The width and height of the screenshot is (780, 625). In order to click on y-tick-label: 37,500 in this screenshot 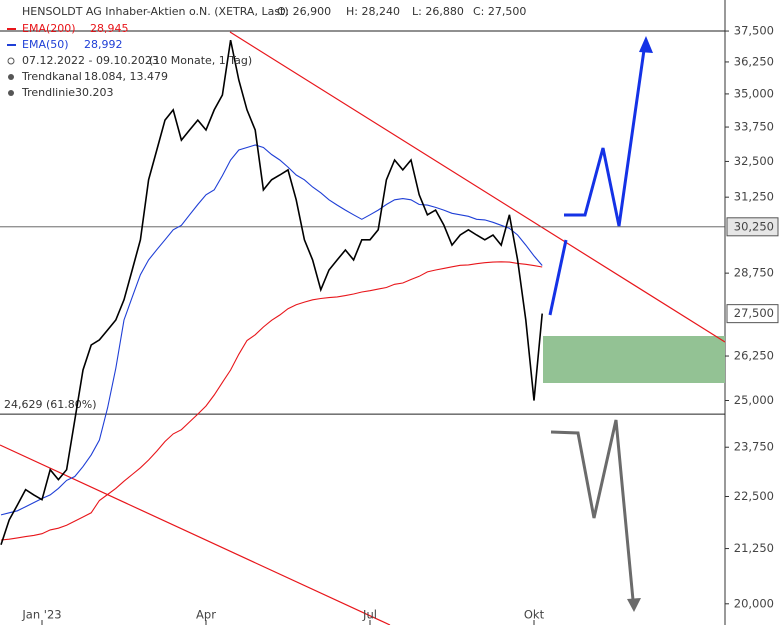, I will do `click(754, 31)`.